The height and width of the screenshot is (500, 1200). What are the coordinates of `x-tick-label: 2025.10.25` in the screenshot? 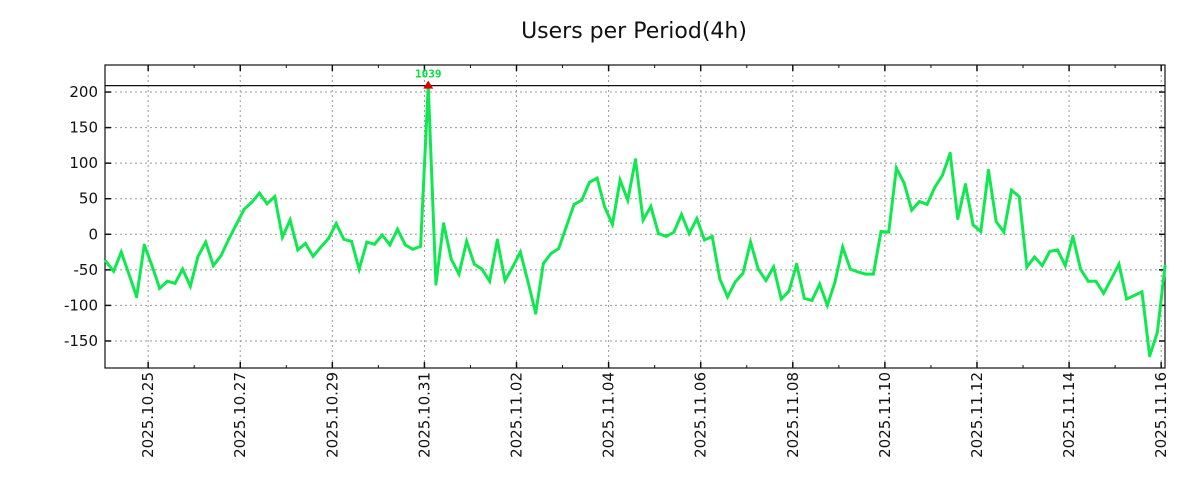 It's located at (148, 415).